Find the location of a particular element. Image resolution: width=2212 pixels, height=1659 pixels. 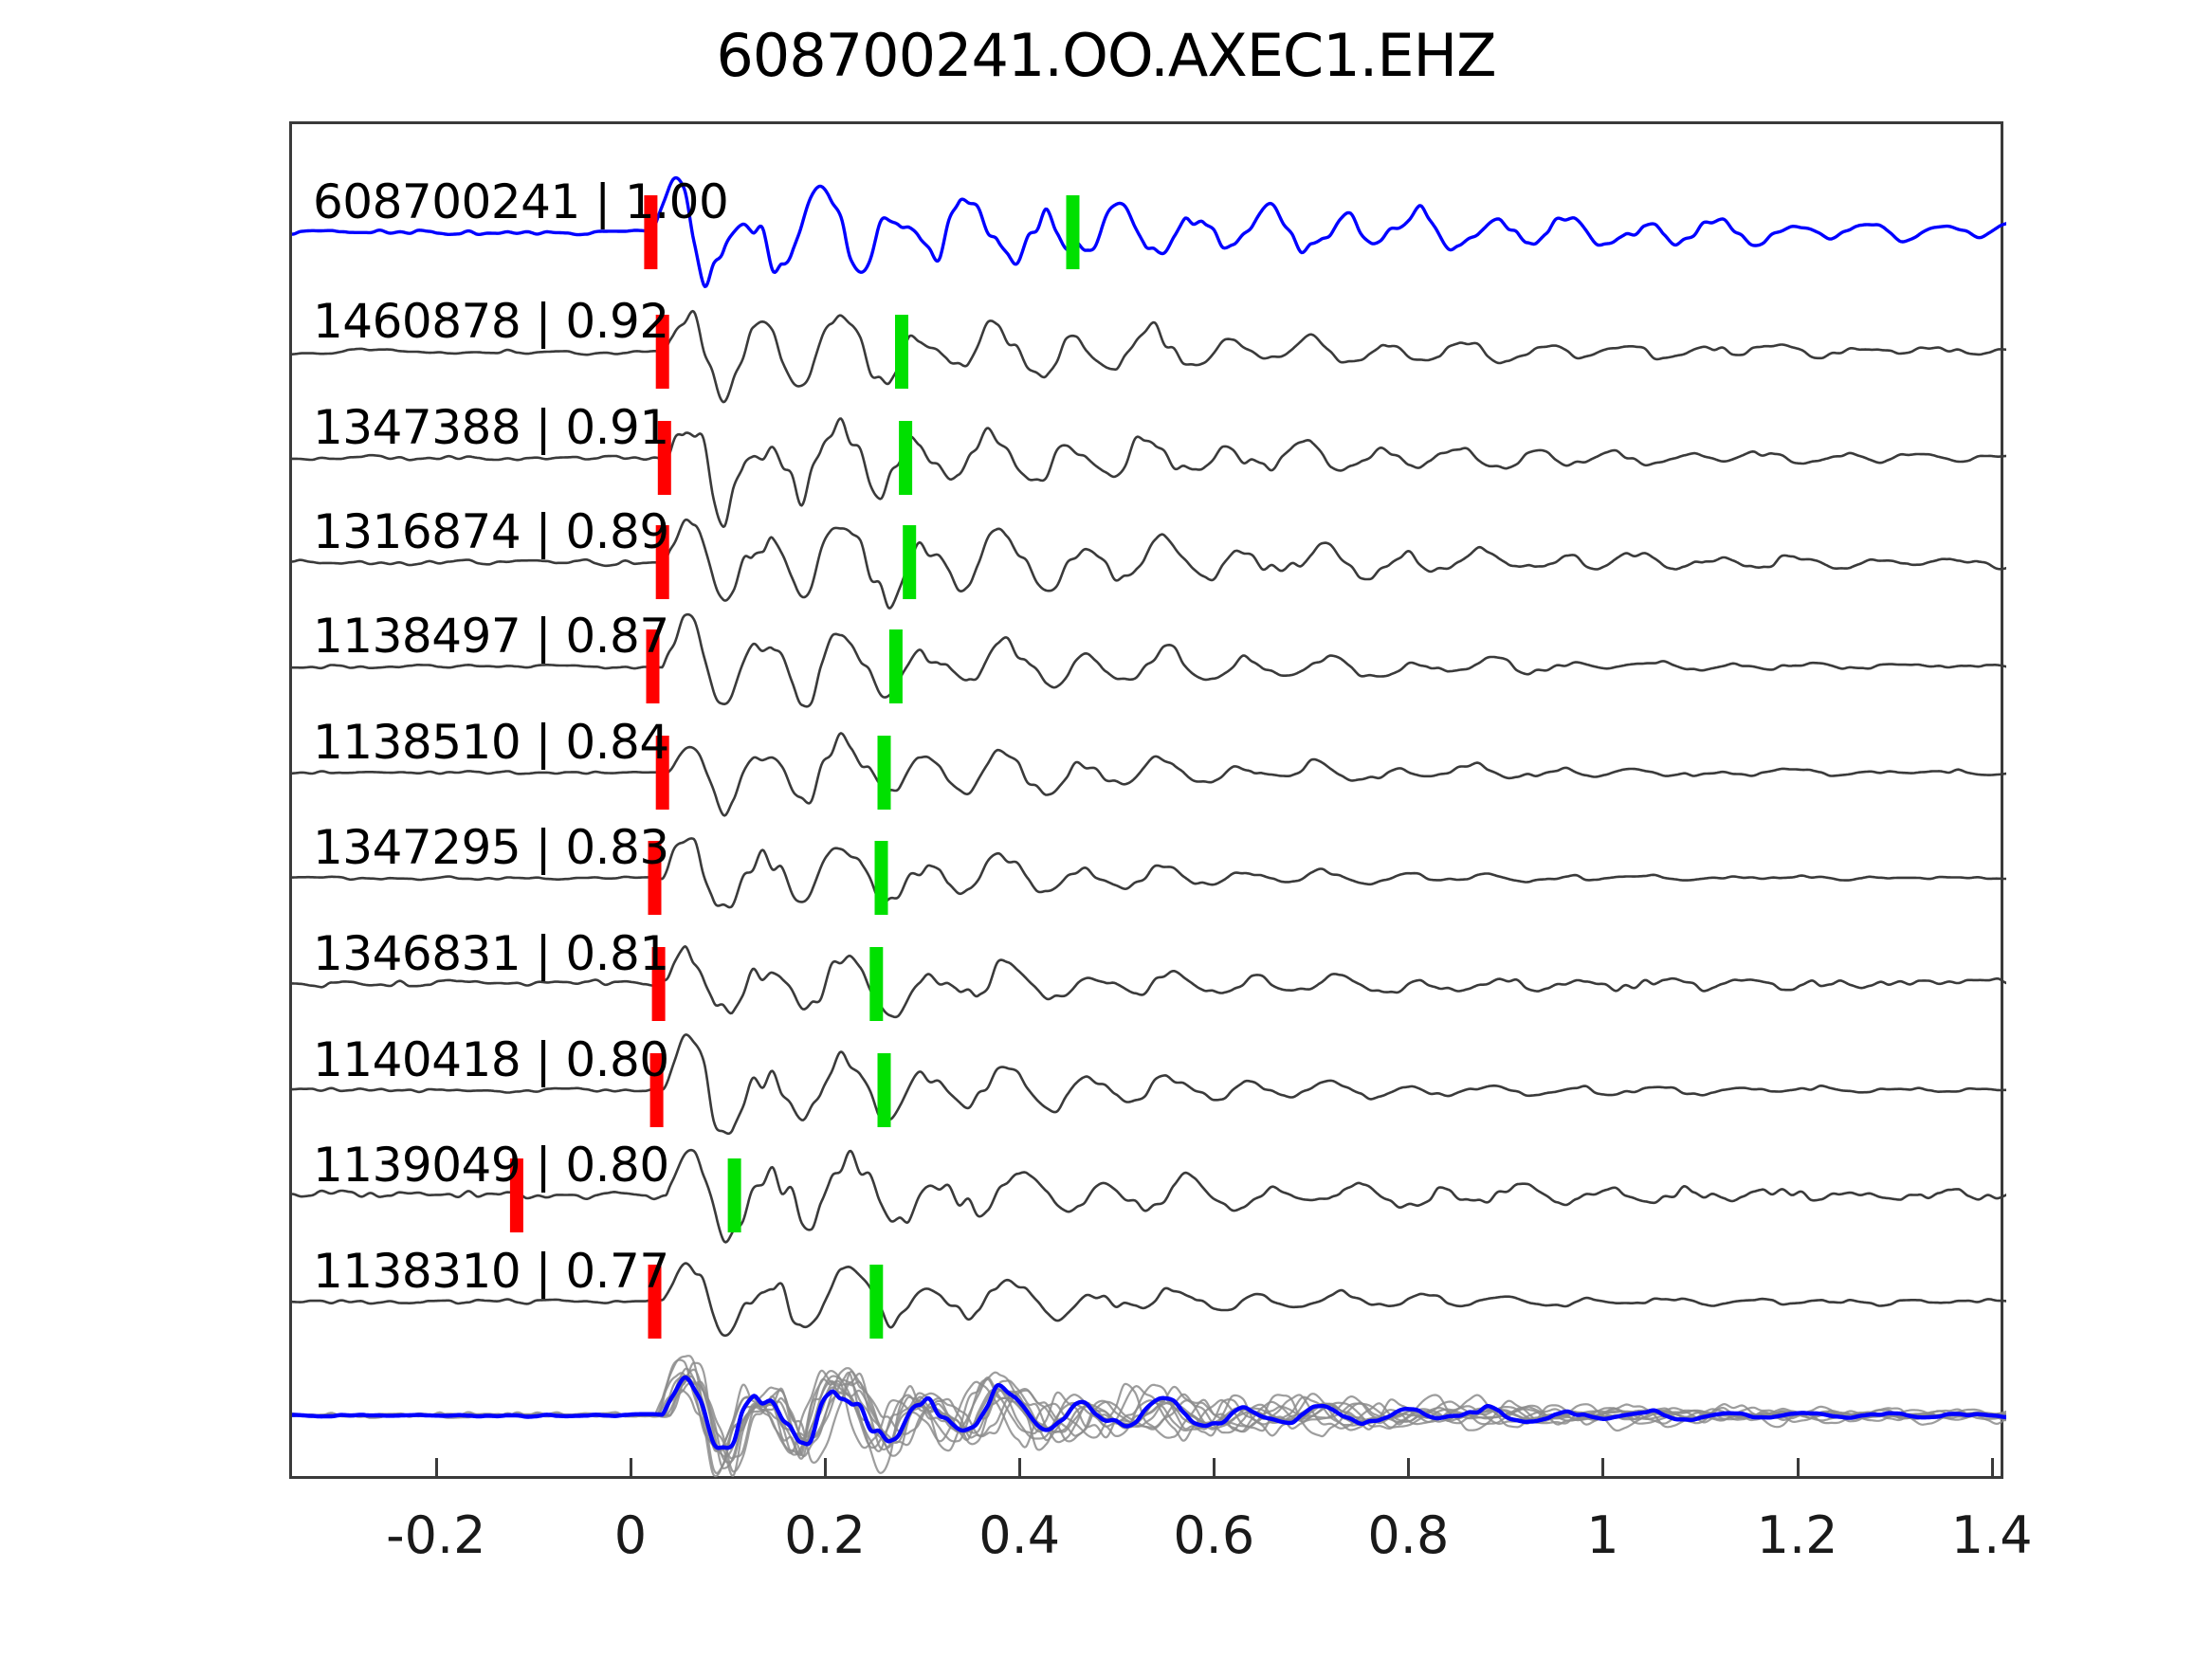

trace-label-1139049: 1139049 | 0.80 is located at coordinates (491, 1165).